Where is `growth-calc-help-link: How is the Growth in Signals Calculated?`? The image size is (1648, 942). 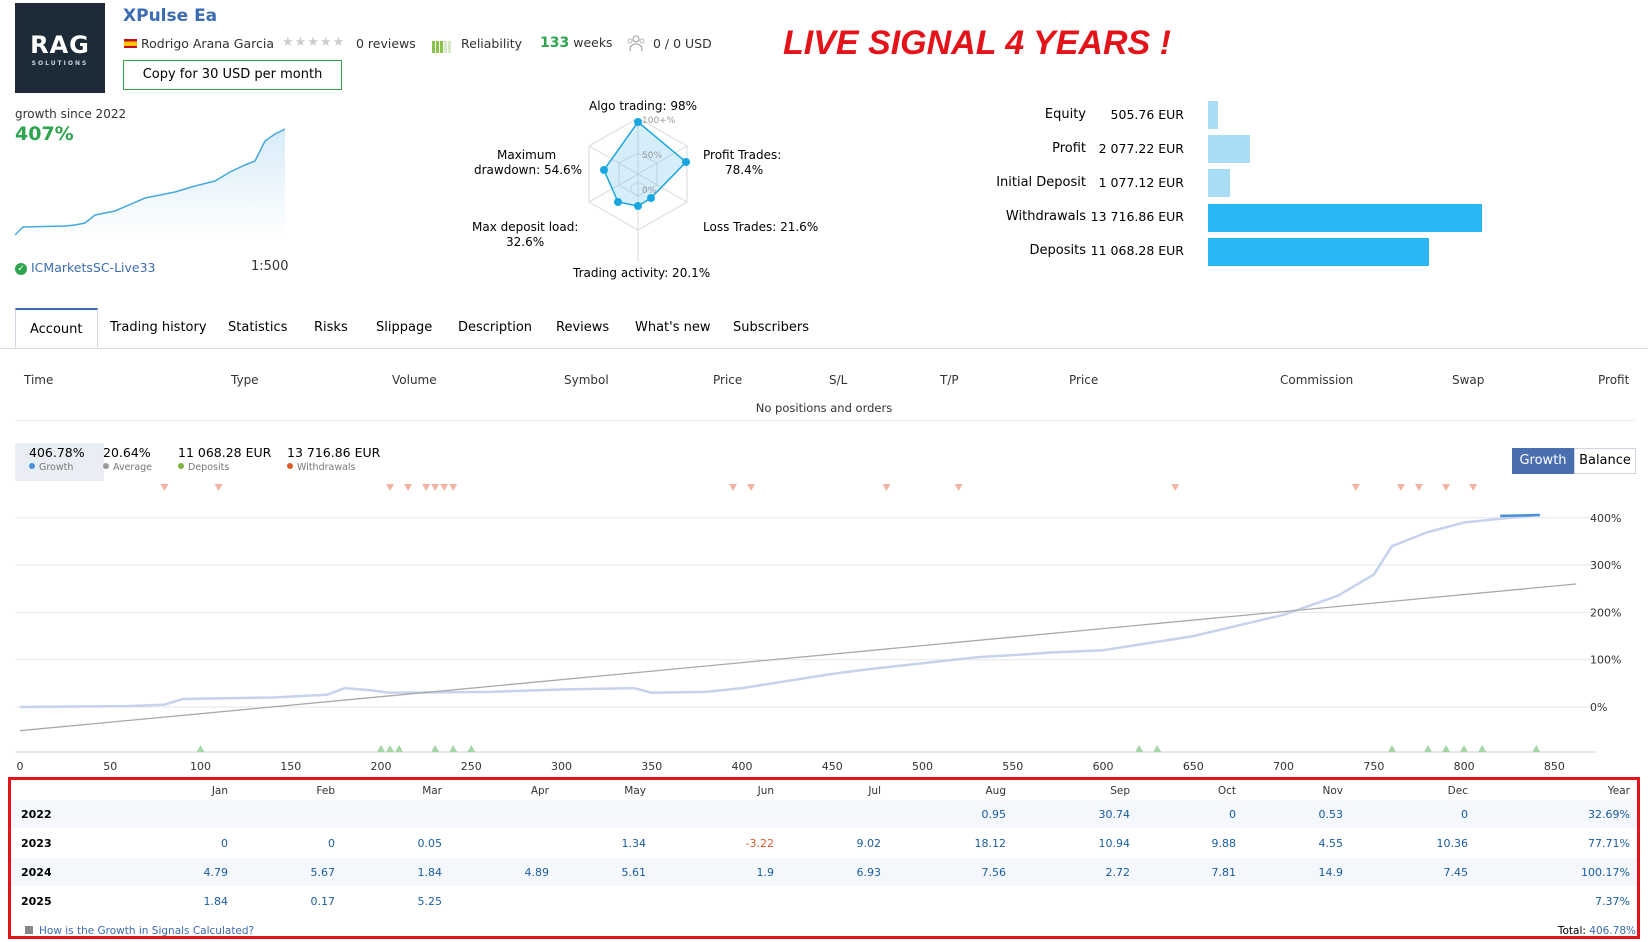
growth-calc-help-link: How is the Growth in Signals Calculated? is located at coordinates (147, 931).